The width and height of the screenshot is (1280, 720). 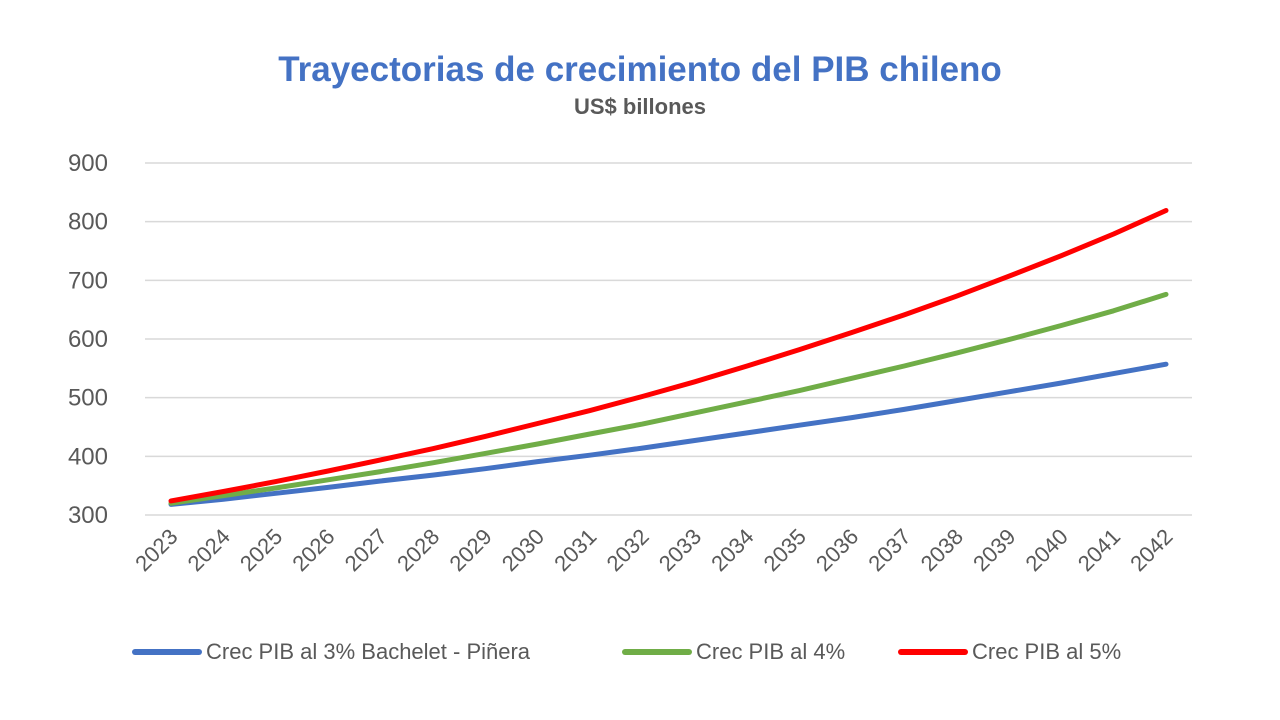 What do you see at coordinates (933, 652) in the screenshot?
I see `legend-swatch-5pct` at bounding box center [933, 652].